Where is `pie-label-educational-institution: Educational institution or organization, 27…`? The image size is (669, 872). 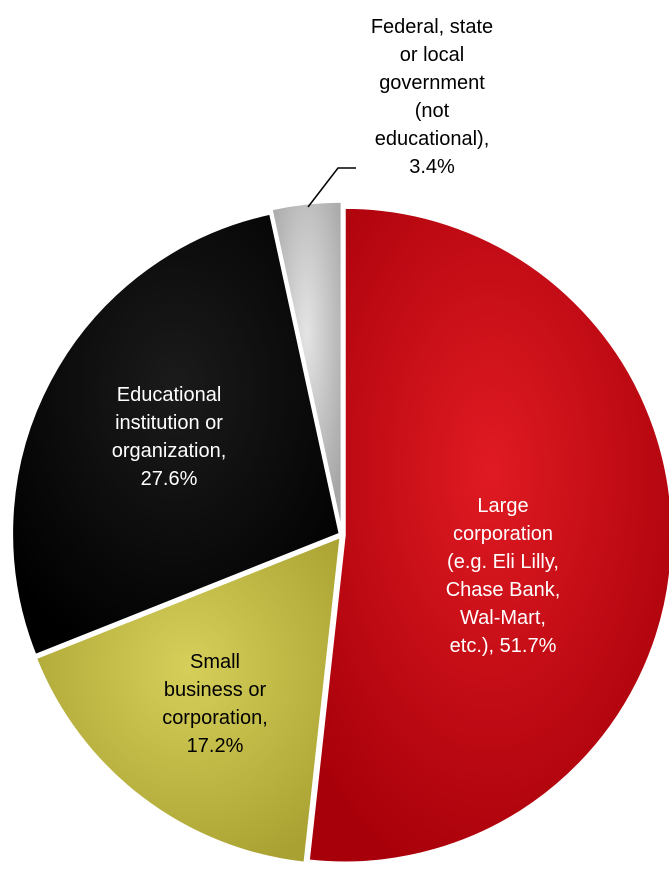
pie-label-educational-institution: Educational institution or organization, 27… is located at coordinates (169, 437).